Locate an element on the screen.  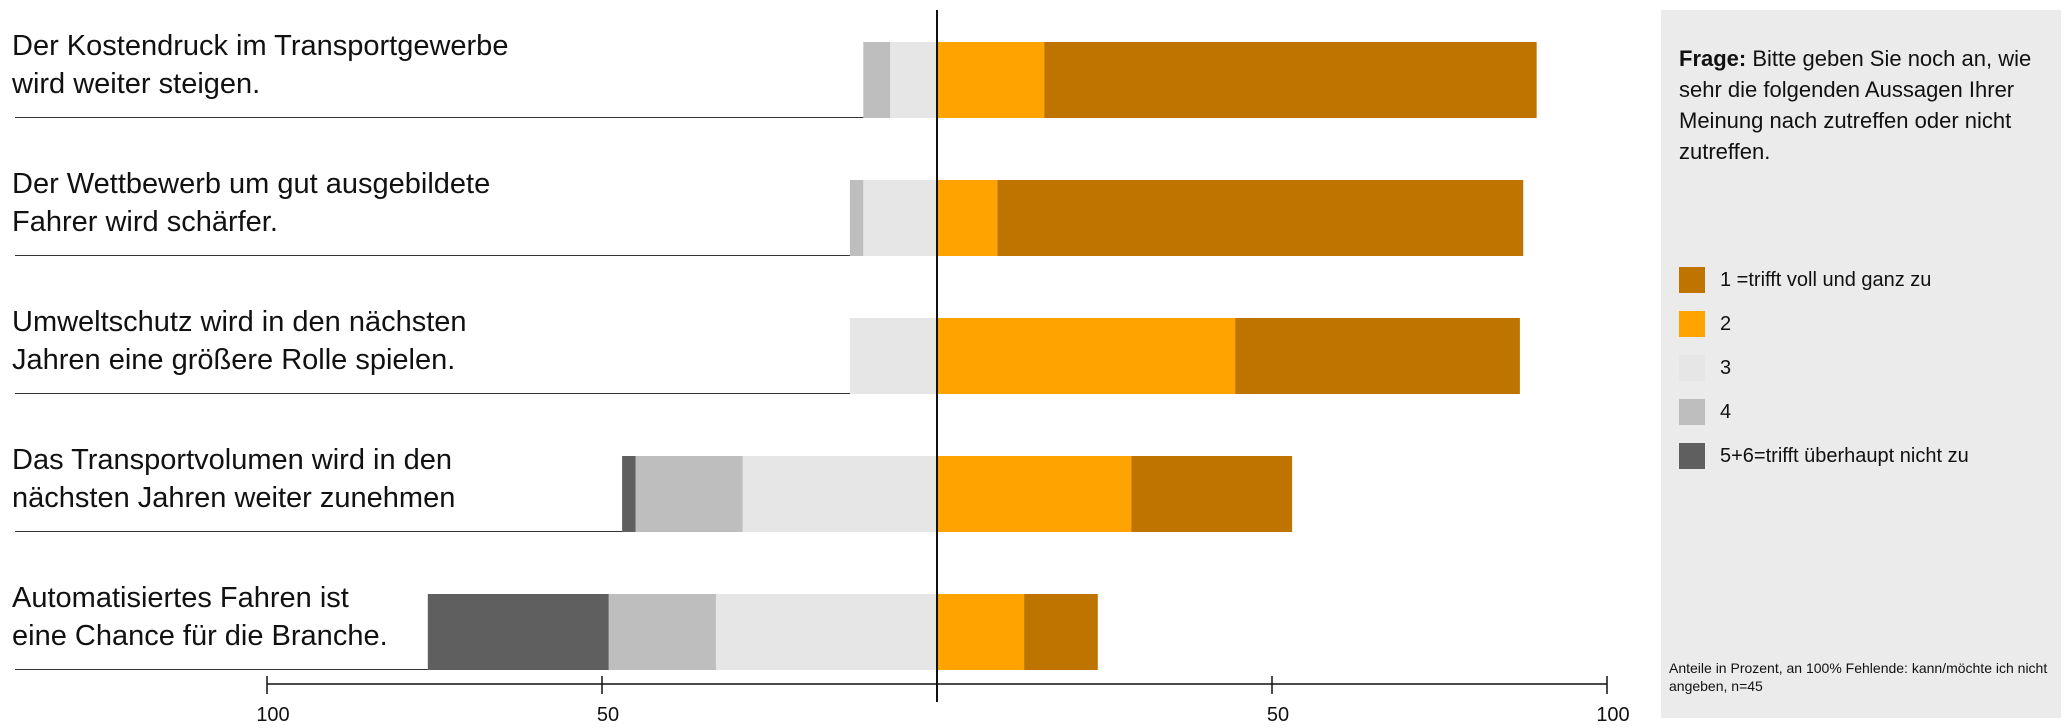
legend-item-5: 5+6=trifft überhaupt nicht zu is located at coordinates (1824, 456).